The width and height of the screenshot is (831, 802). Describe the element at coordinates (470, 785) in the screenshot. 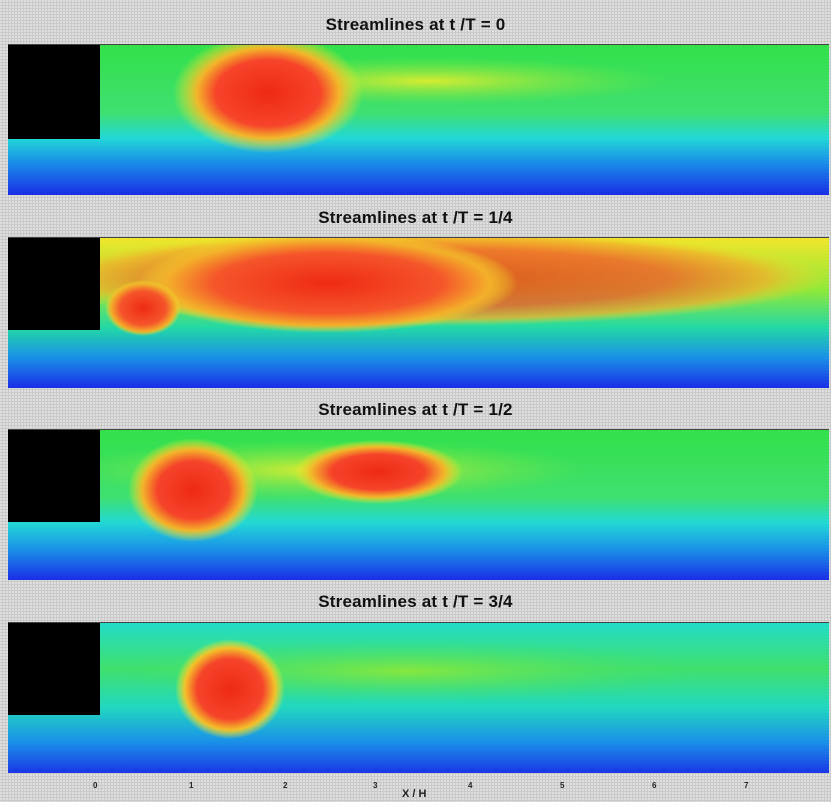

I see `x-tick-4: 4` at that location.